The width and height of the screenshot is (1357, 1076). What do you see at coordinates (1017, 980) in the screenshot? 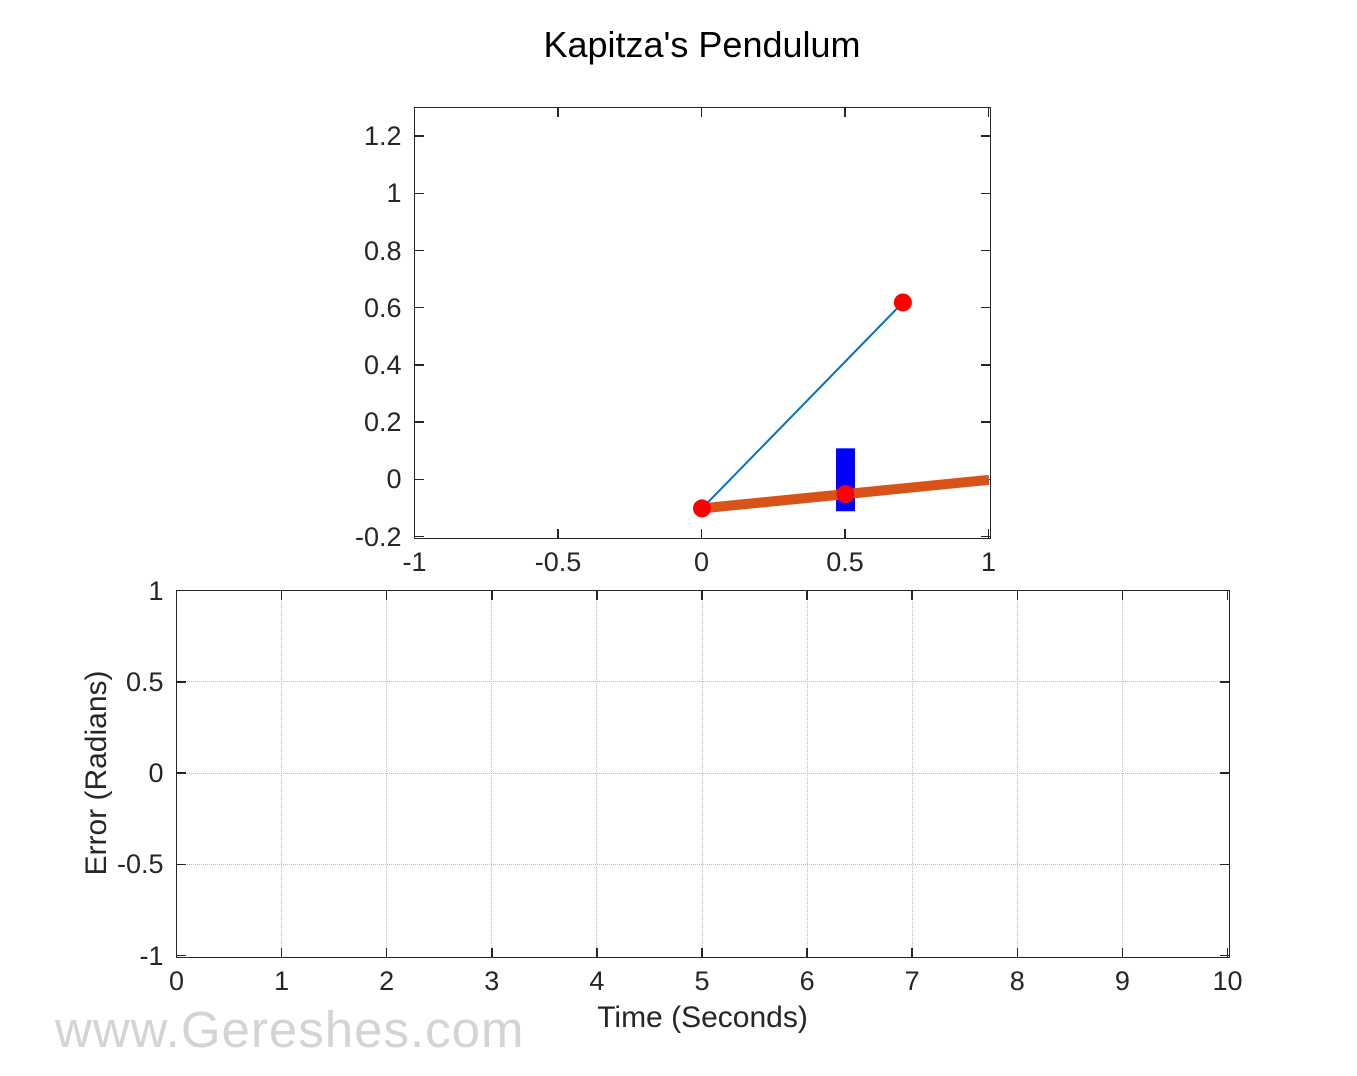
I see `x-tick-label: 8` at bounding box center [1017, 980].